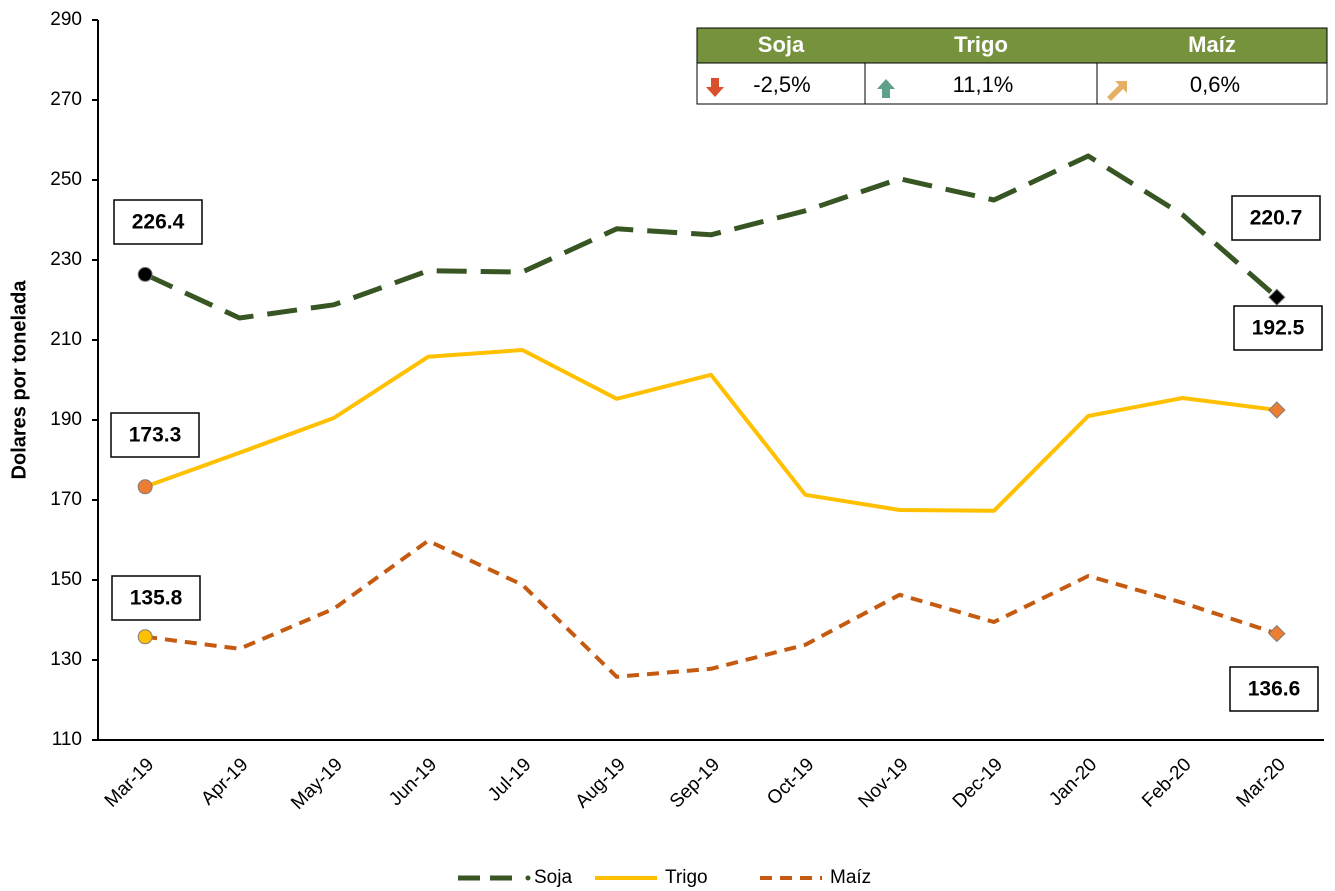 The width and height of the screenshot is (1335, 891). What do you see at coordinates (601, 783) in the screenshot?
I see `x-tick-label: Aug-19` at bounding box center [601, 783].